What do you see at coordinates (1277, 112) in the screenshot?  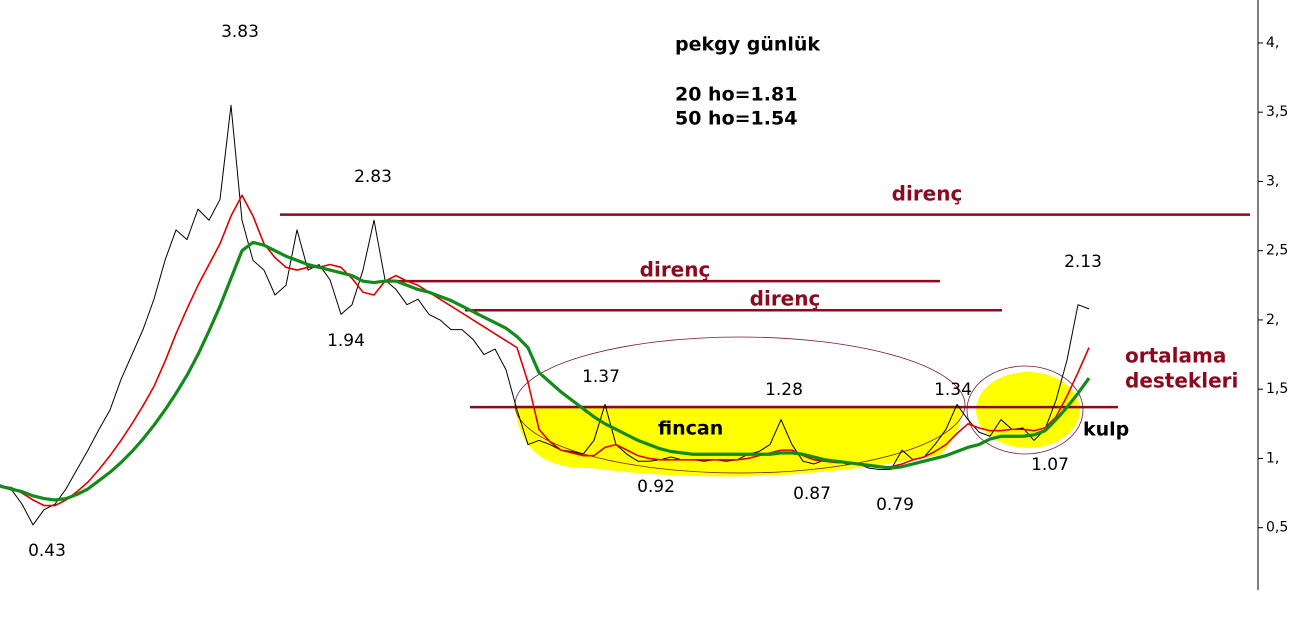 I see `y-tick-label: 3,5` at bounding box center [1277, 112].